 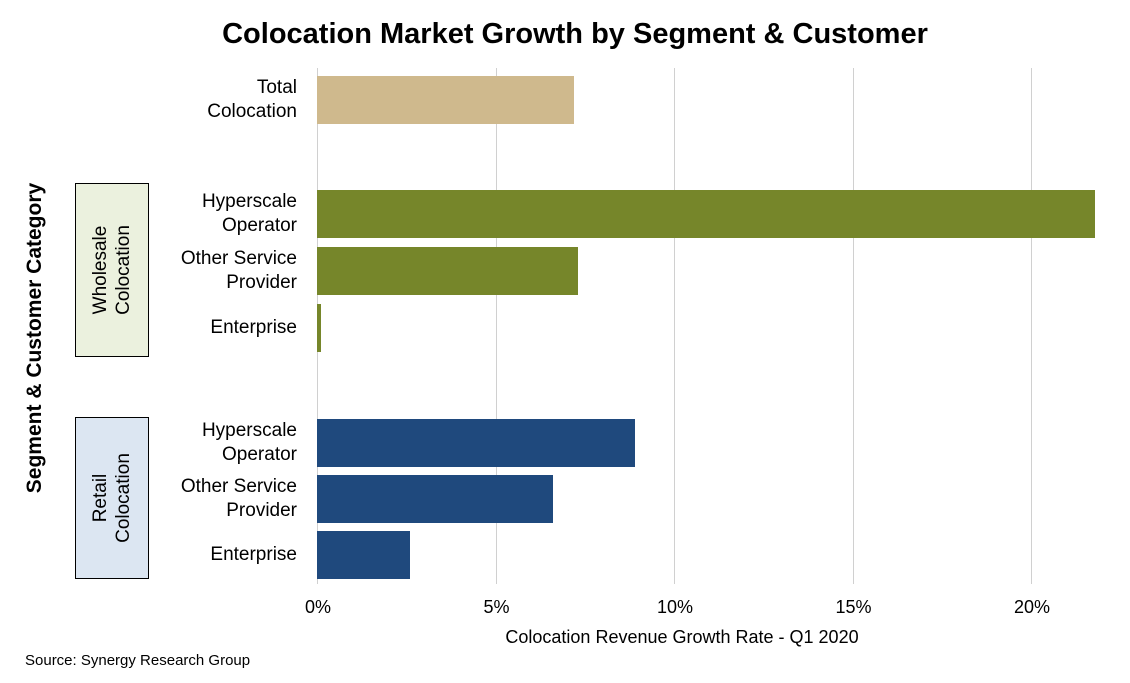 I want to click on x-tick-label: 20%, so click(x=1032, y=607).